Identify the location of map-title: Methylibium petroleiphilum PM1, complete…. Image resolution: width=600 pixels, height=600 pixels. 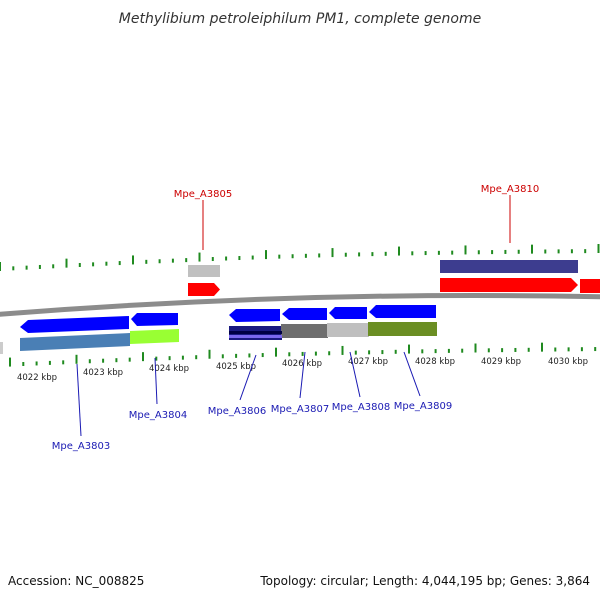
(300, 19).